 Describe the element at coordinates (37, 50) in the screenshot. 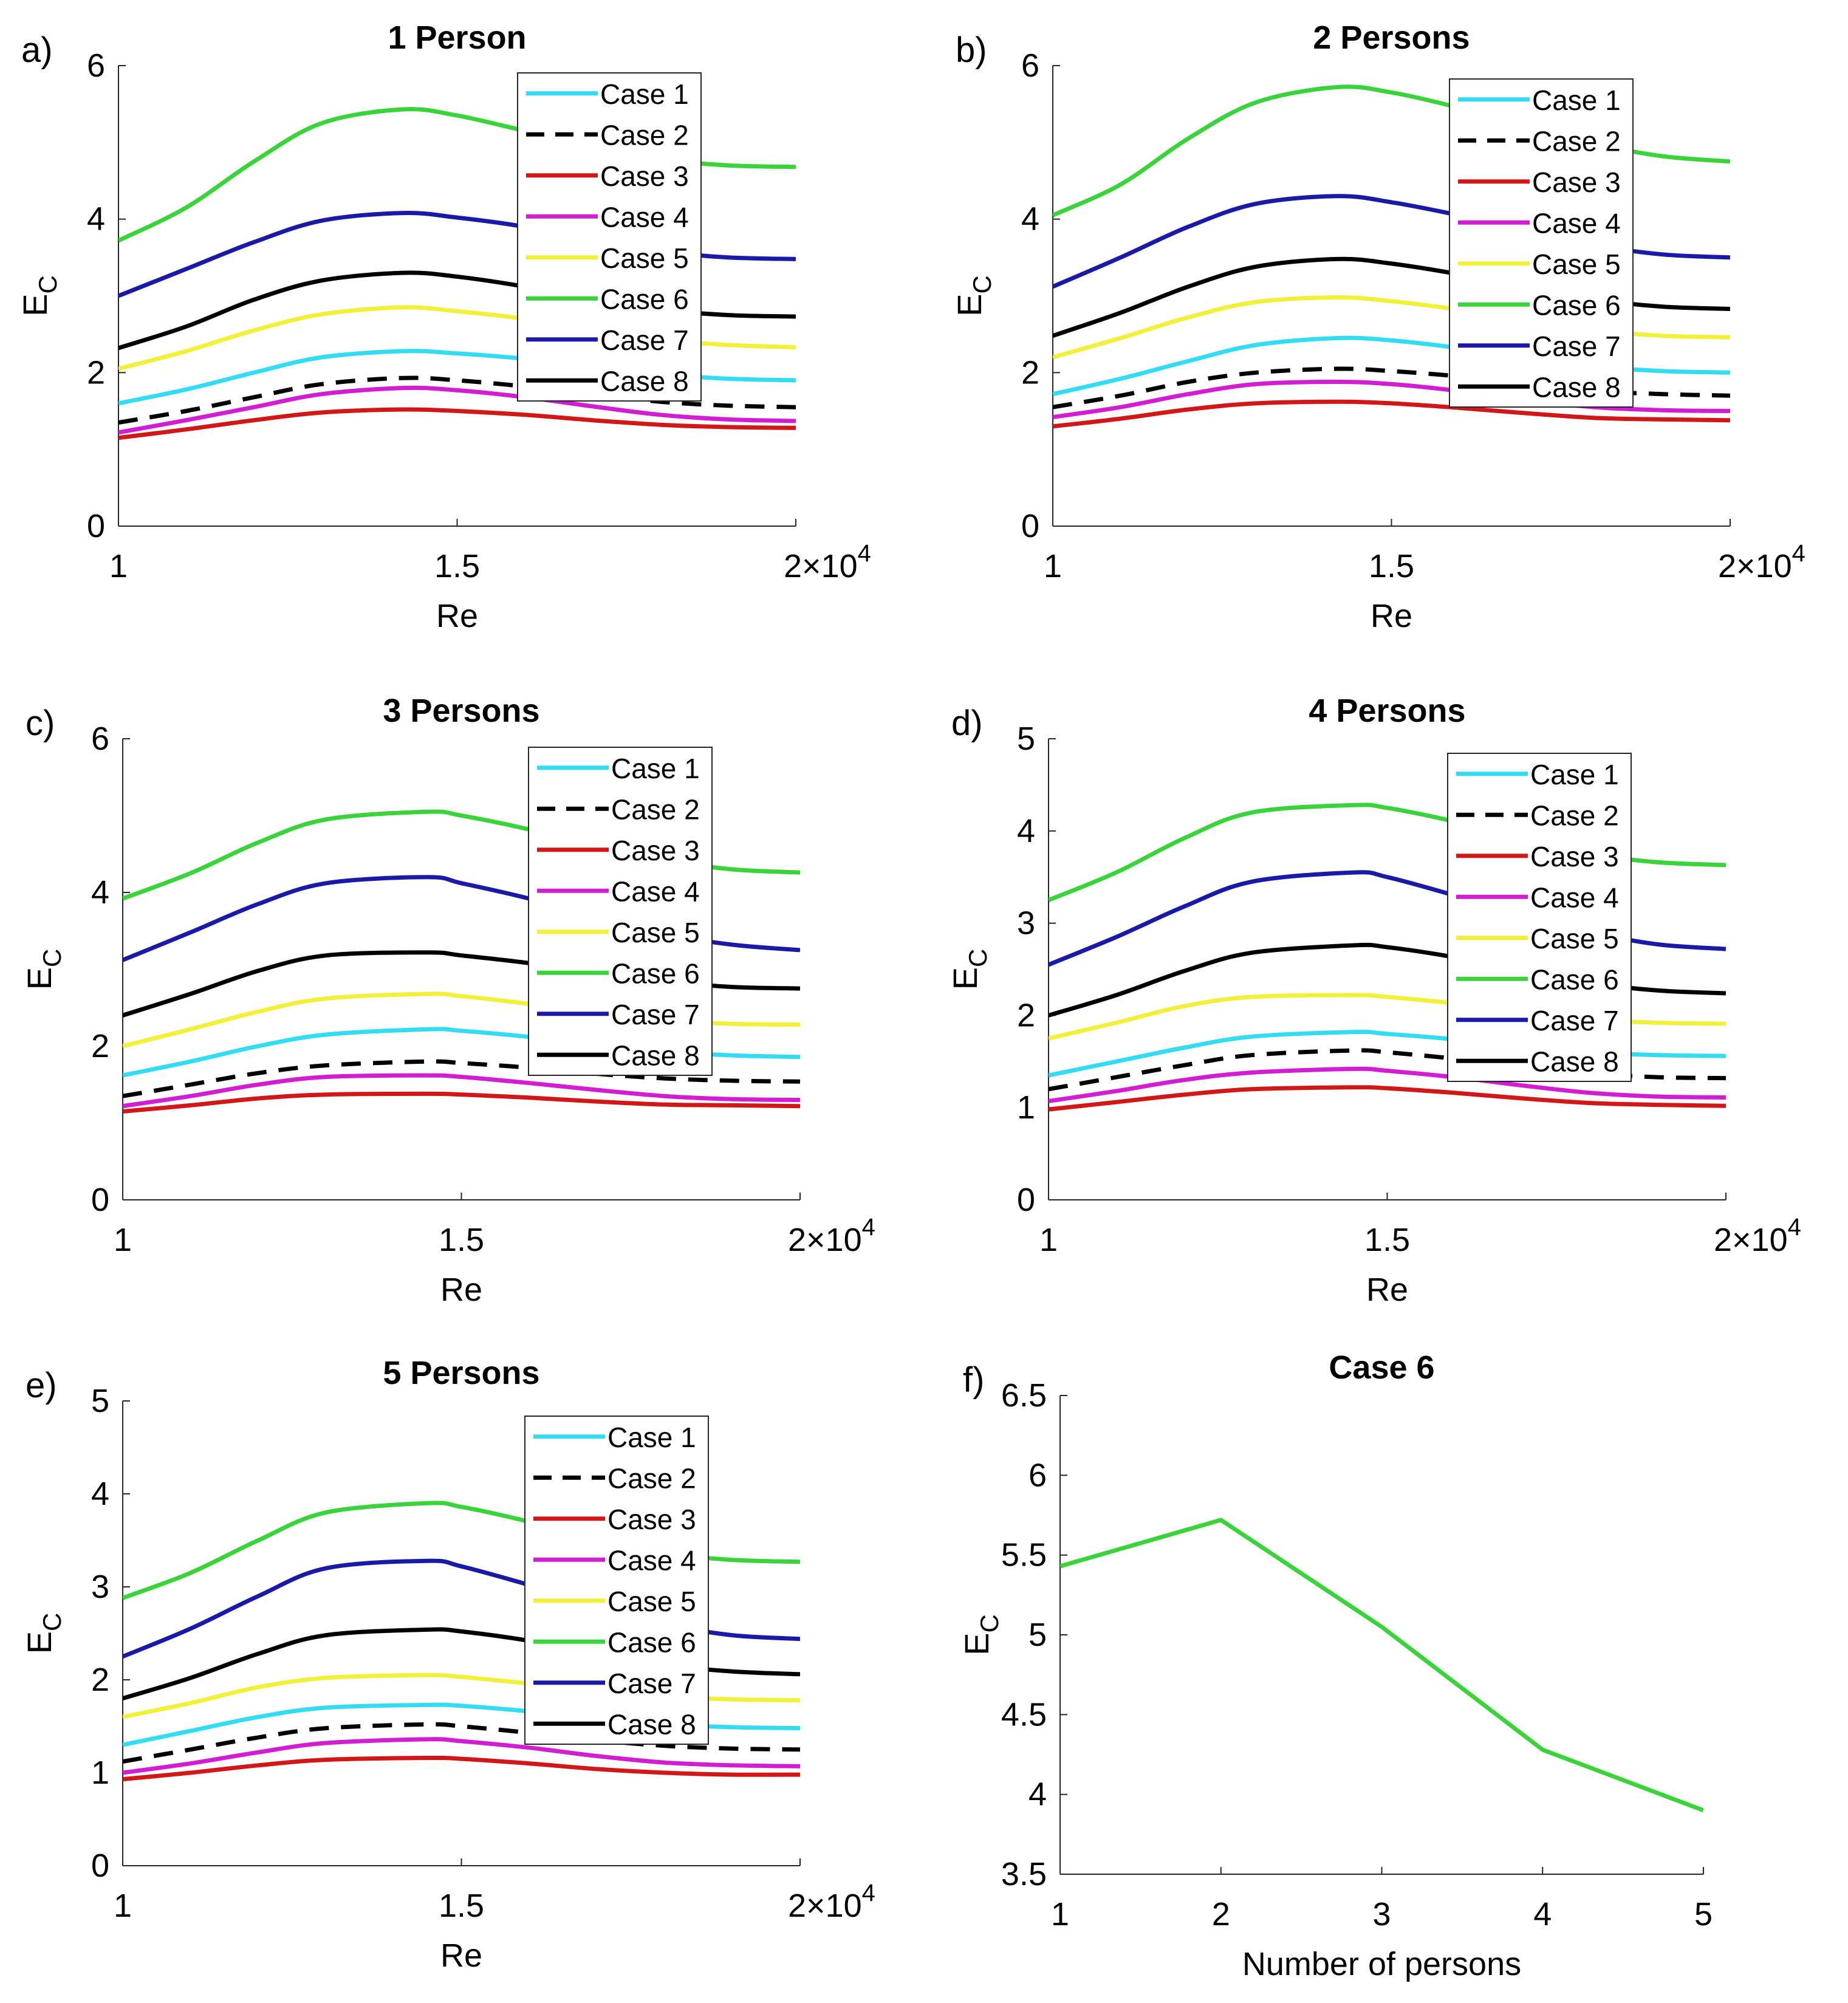

I see `panel-letter: a)` at that location.